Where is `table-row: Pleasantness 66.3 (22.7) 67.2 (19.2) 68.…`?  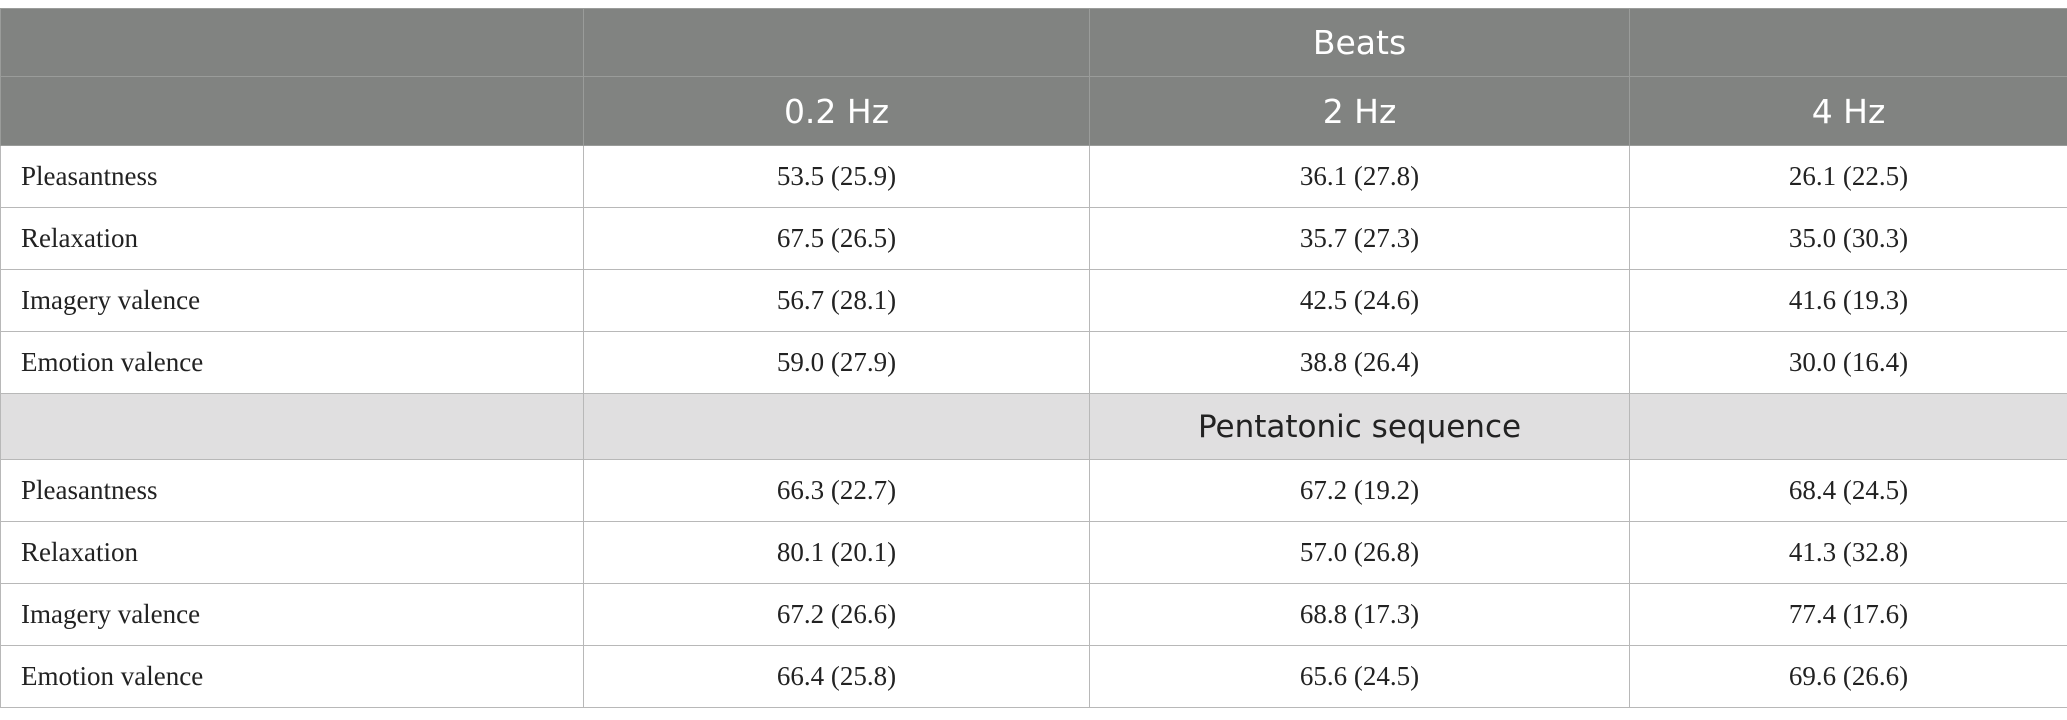
table-row: Pleasantness 66.3 (22.7) 67.2 (19.2) 68.… is located at coordinates (1033, 490).